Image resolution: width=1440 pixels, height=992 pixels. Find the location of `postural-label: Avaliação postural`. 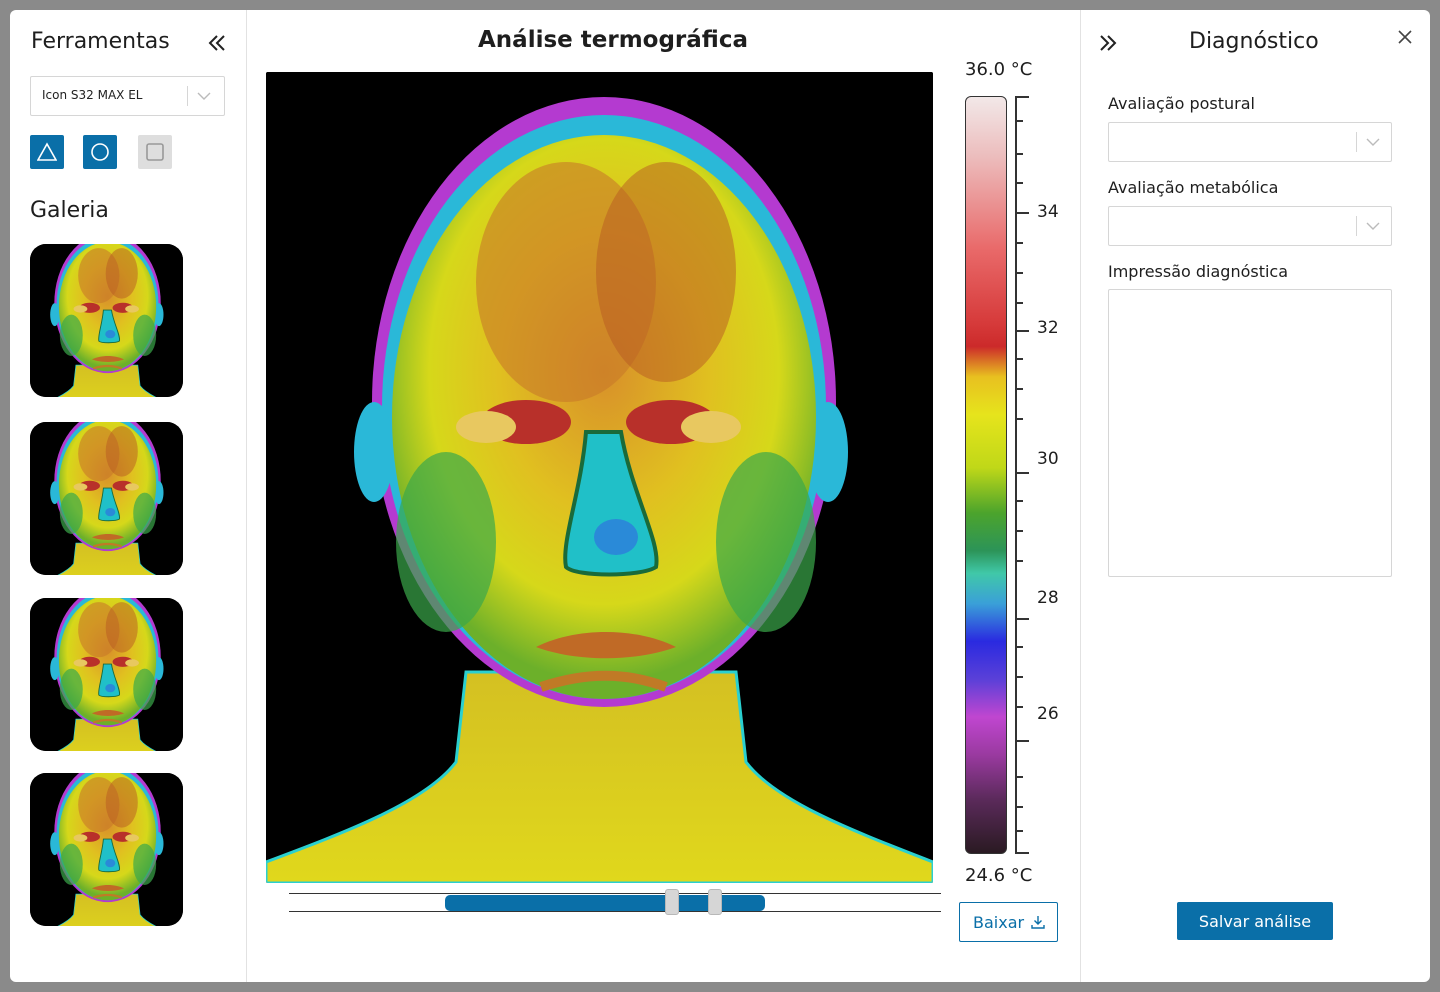

postural-label: Avaliação postural is located at coordinates (1181, 103).